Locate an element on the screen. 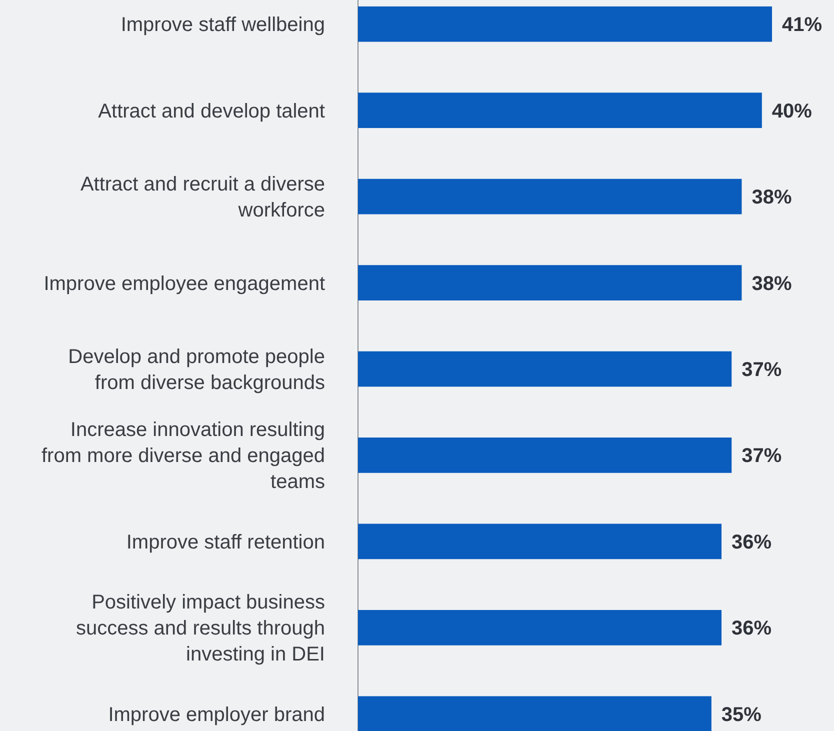  y-tick-label: Attract and develop talent is located at coordinates (212, 111).